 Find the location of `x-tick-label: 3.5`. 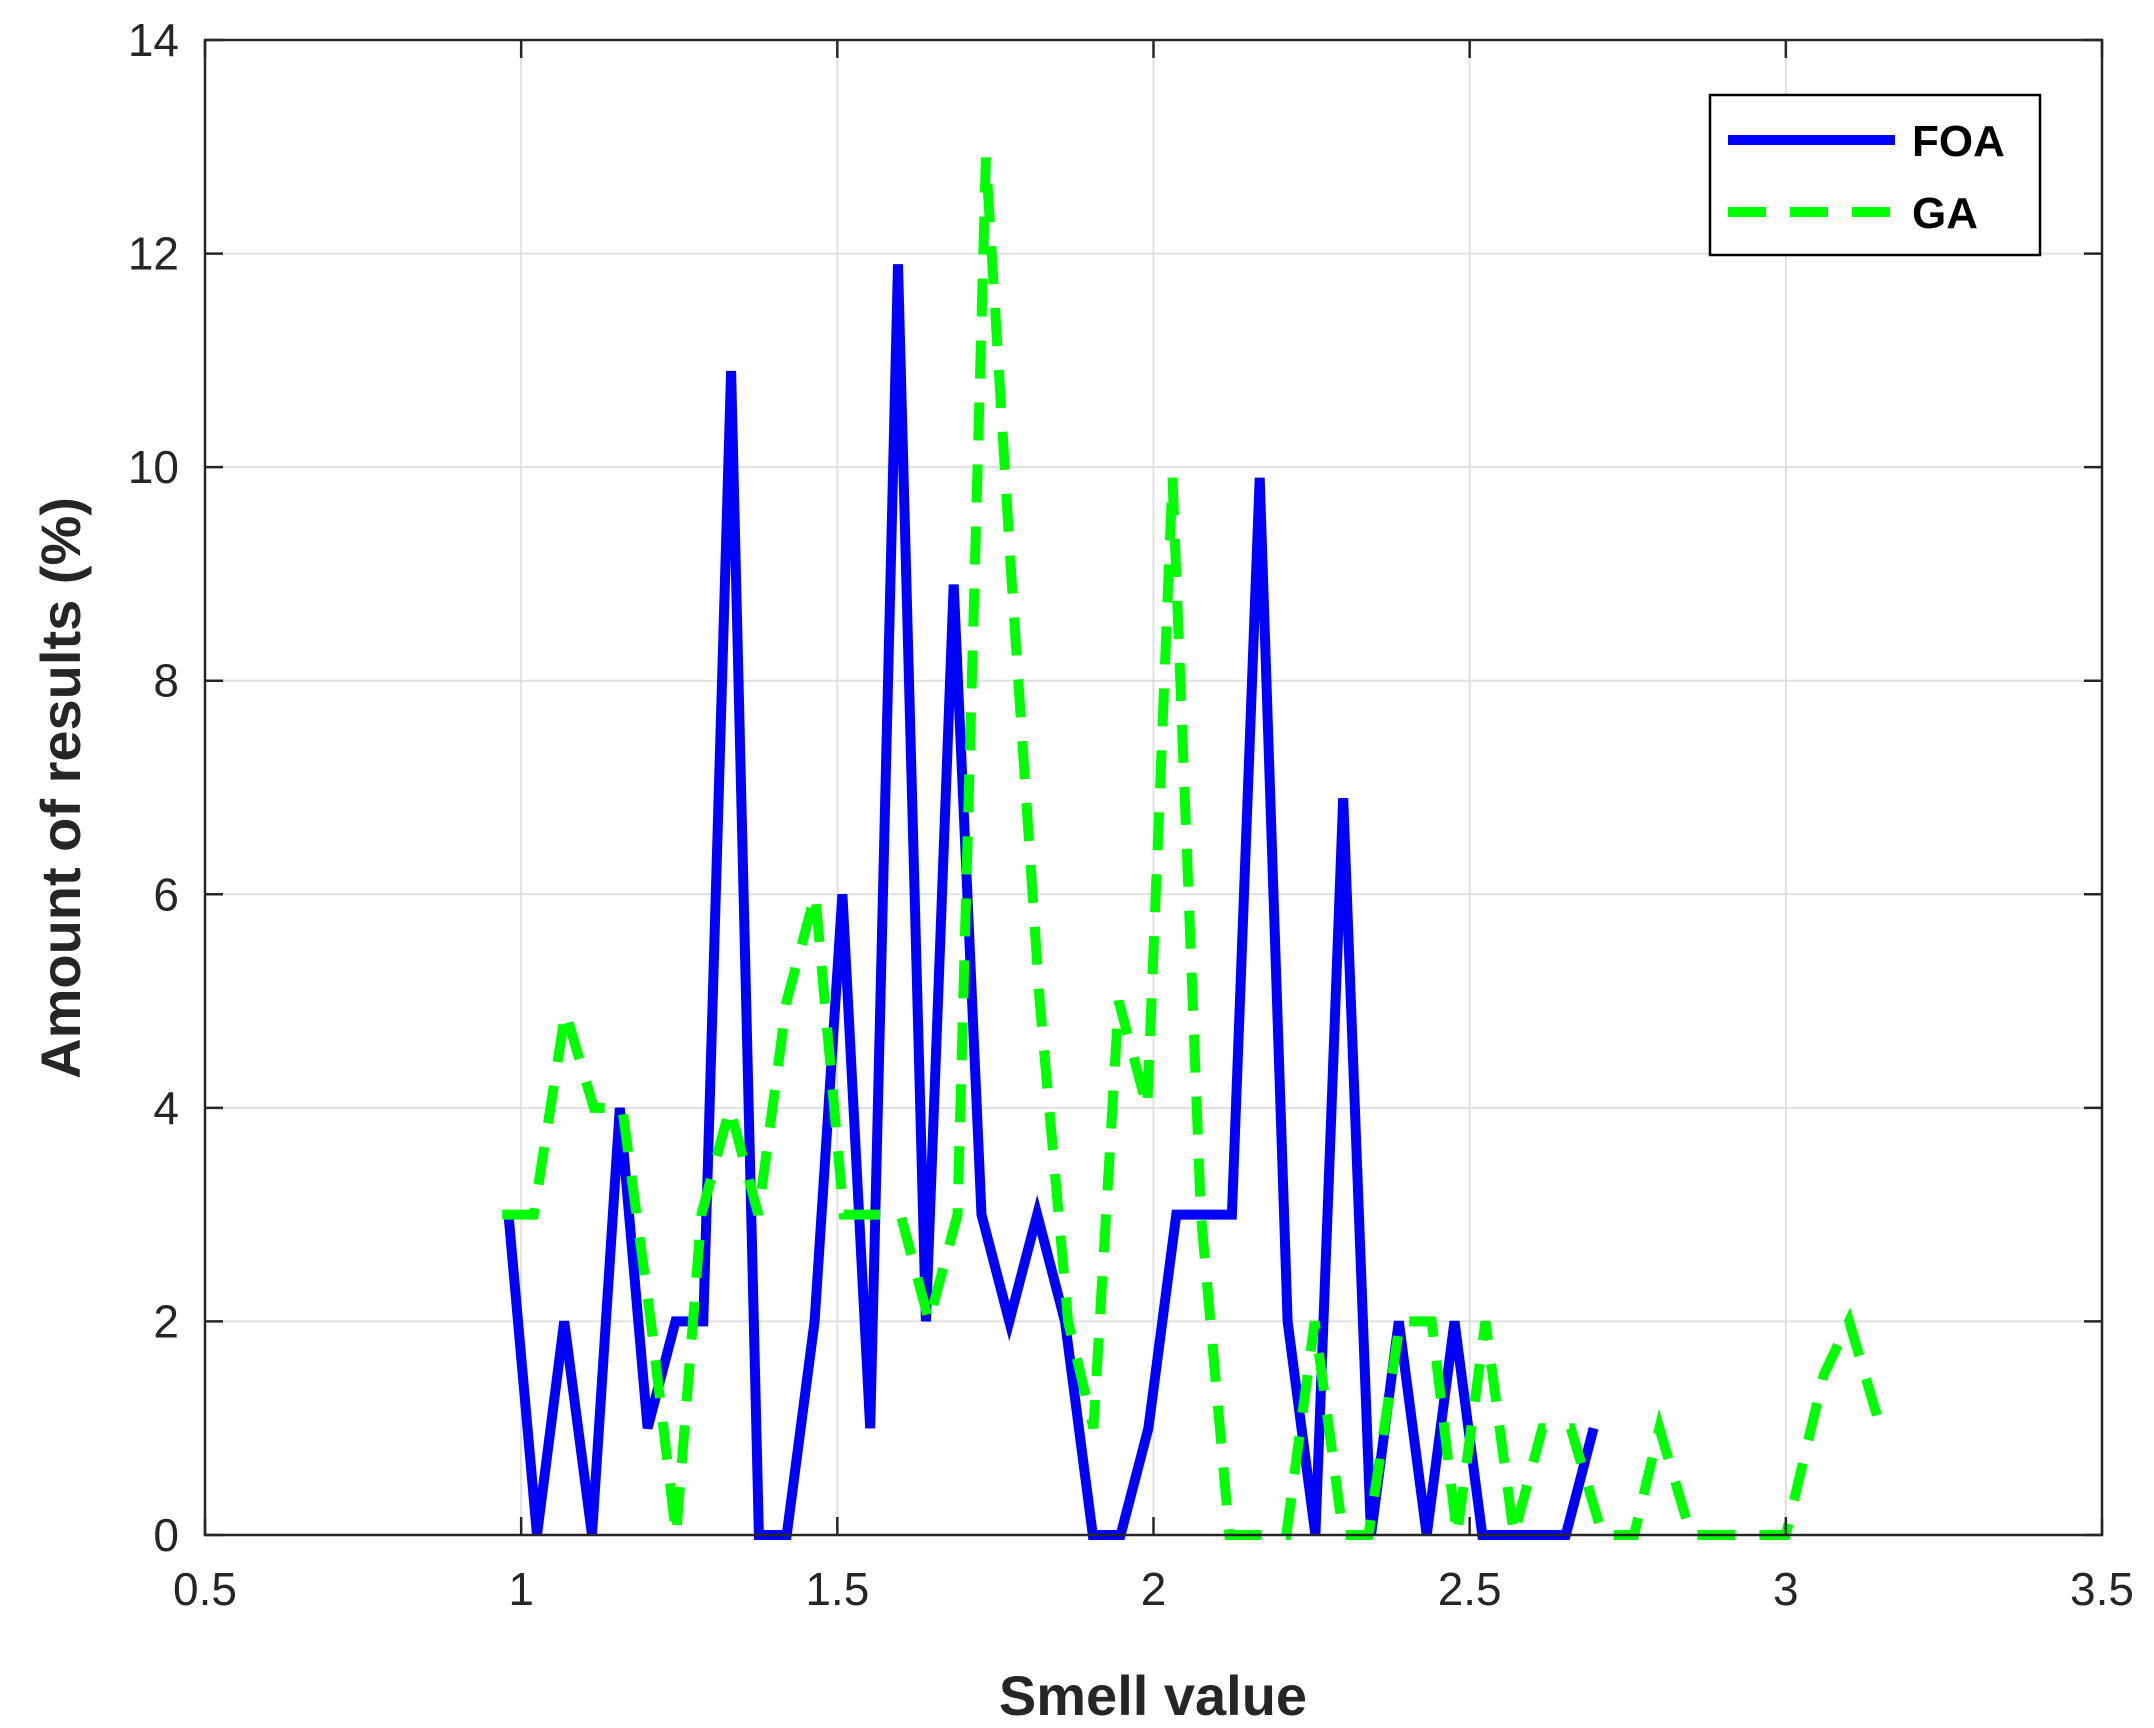

x-tick-label: 3.5 is located at coordinates (2102, 1589).